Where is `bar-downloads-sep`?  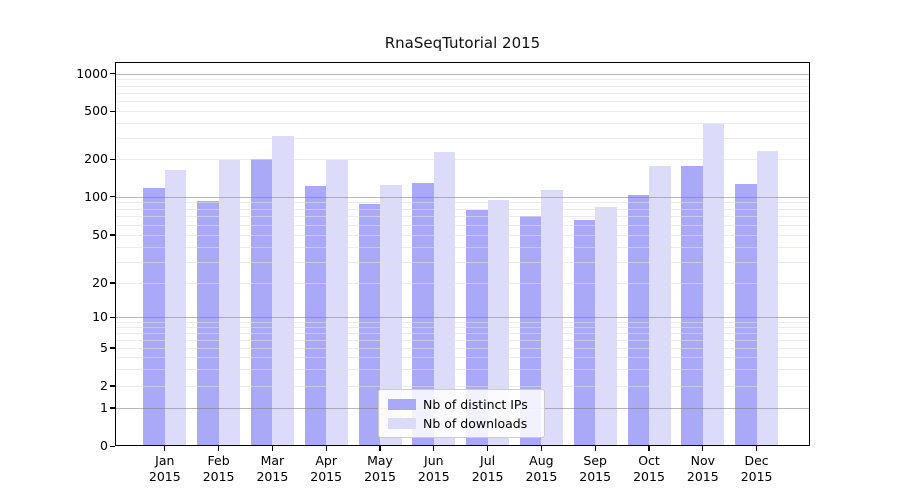 bar-downloads-sep is located at coordinates (606, 326).